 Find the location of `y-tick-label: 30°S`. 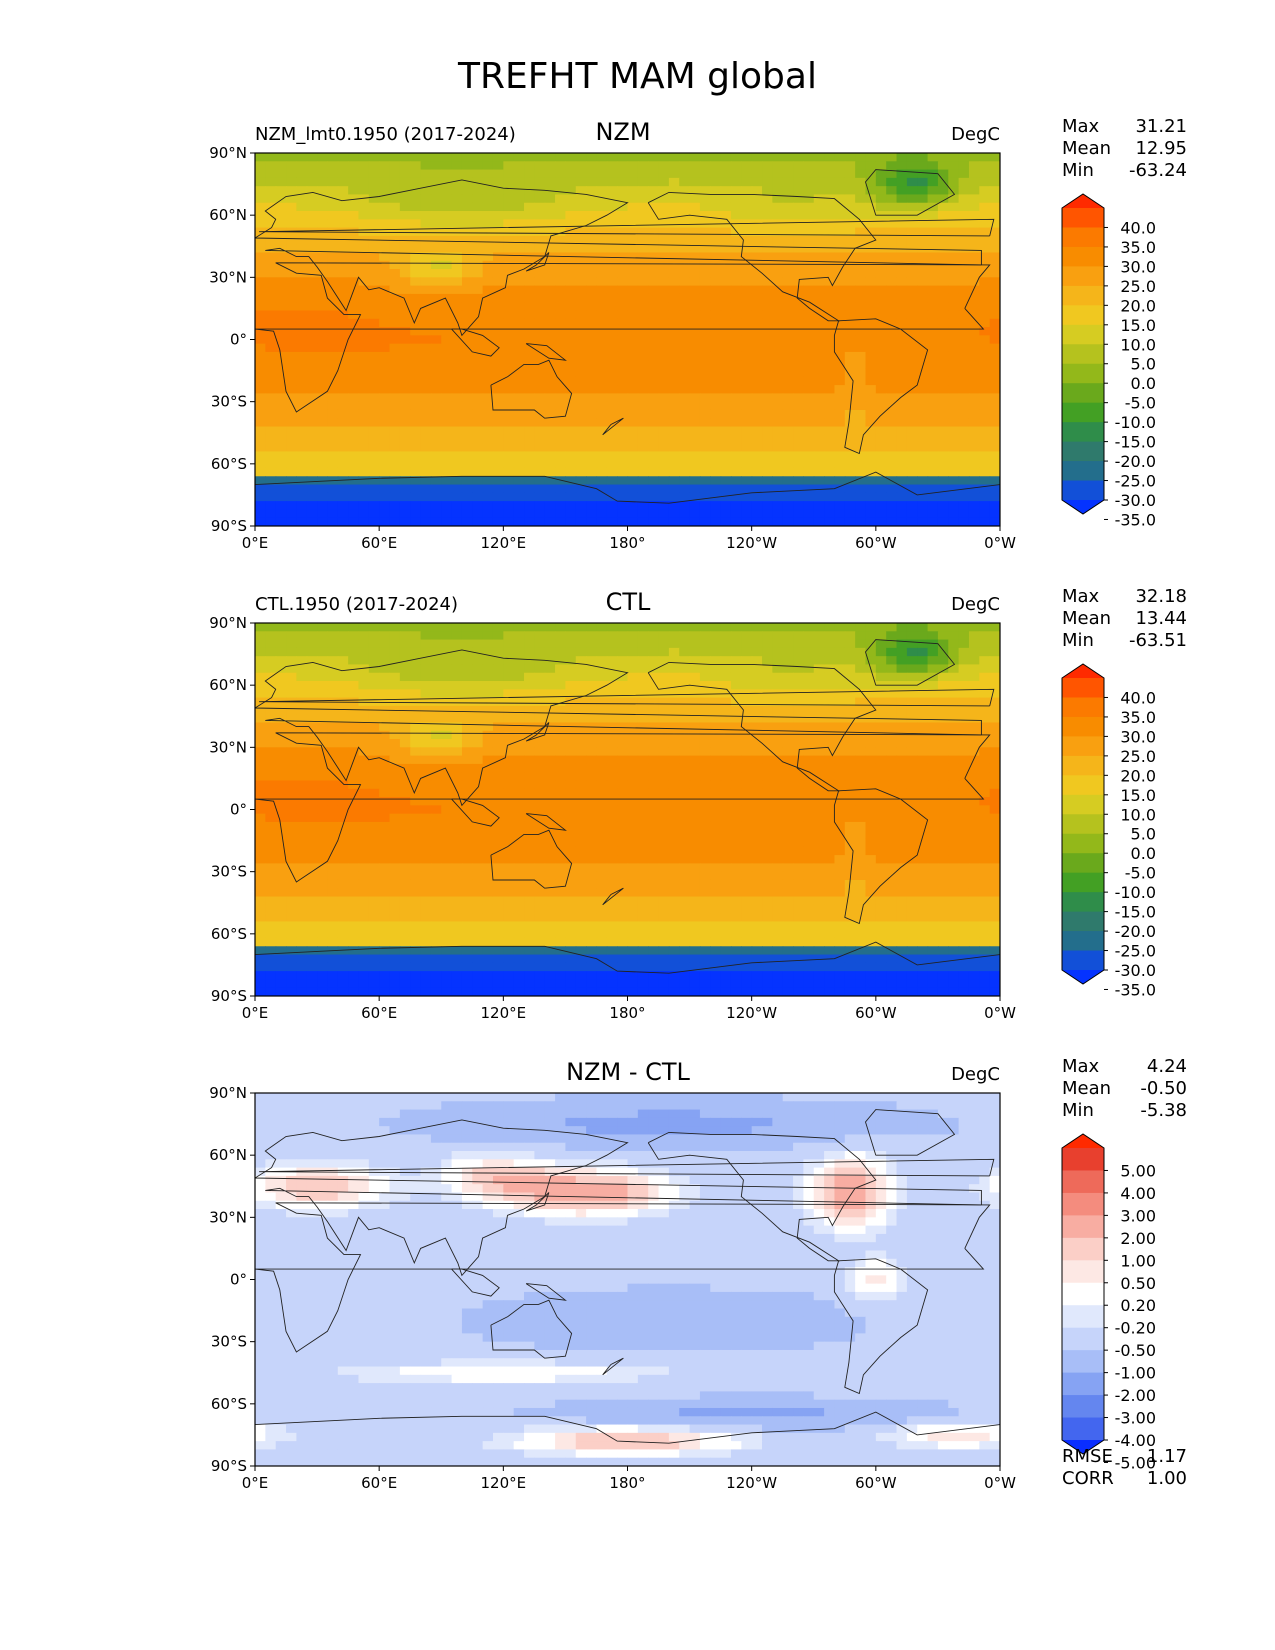

y-tick-label: 30°S is located at coordinates (229, 402).